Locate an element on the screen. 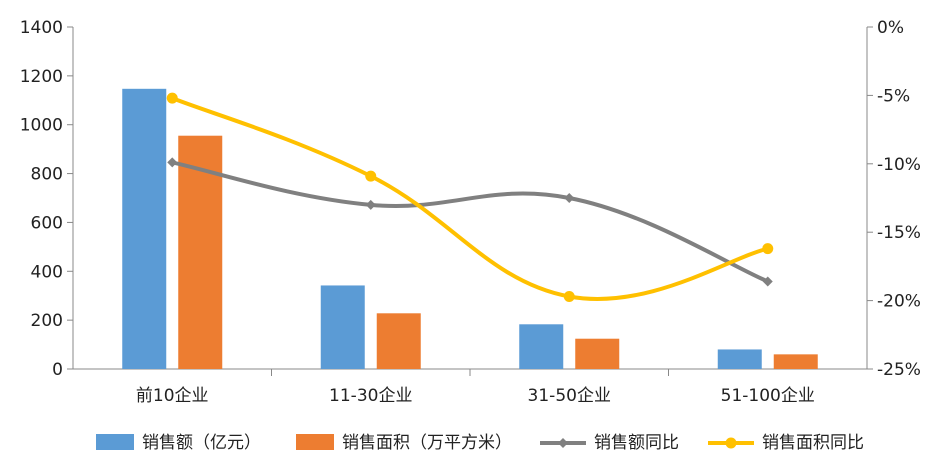 The height and width of the screenshot is (464, 947). left-tick-label: 1200 is located at coordinates (41, 77).